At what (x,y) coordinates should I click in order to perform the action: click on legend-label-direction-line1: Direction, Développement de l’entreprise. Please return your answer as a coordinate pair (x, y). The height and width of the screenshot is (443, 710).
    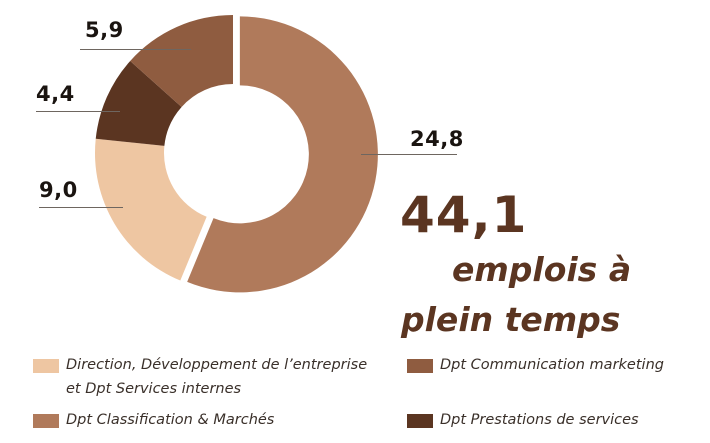
    Looking at the image, I should click on (217, 365).